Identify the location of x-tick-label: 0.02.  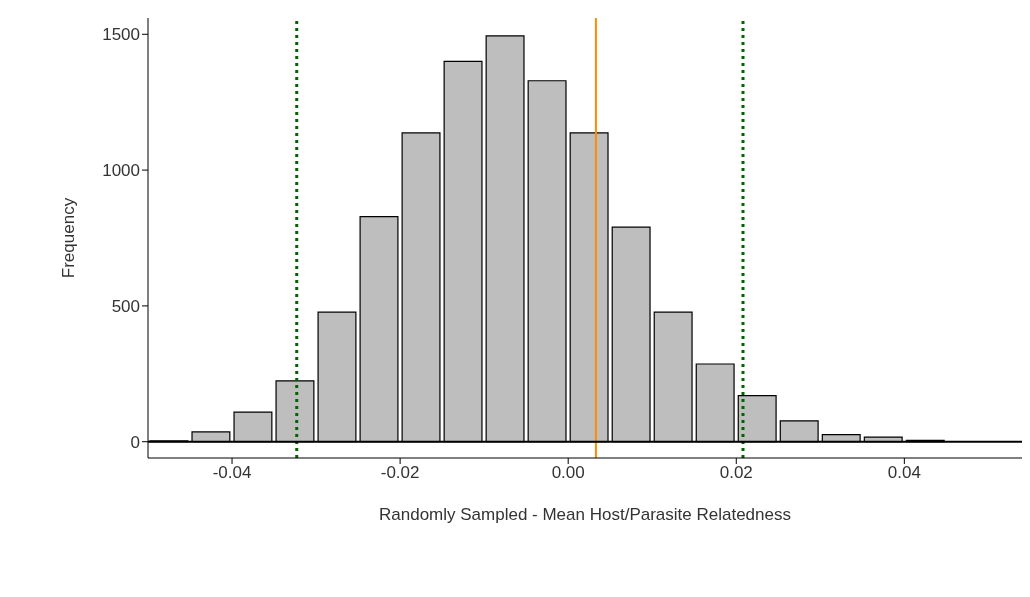
(736, 473).